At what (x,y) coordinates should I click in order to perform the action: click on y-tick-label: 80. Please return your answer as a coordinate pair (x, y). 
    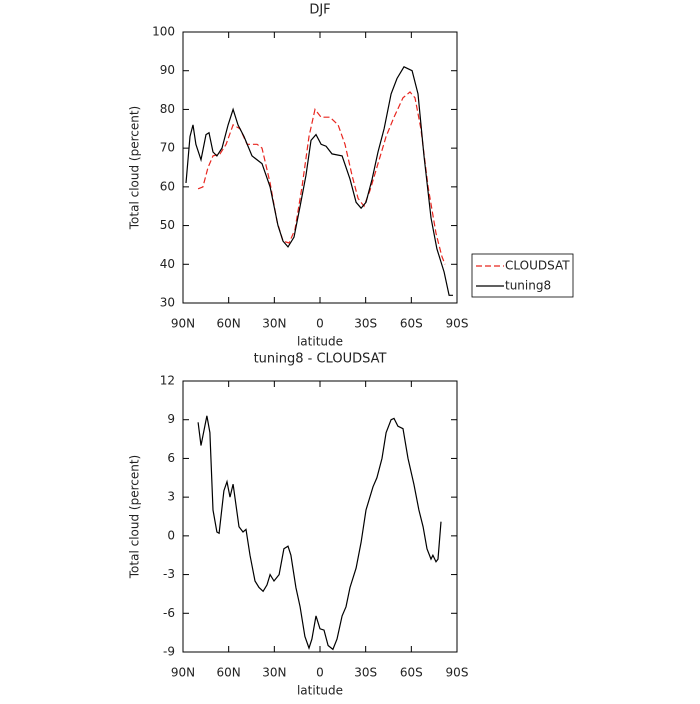
    Looking at the image, I should click on (167, 109).